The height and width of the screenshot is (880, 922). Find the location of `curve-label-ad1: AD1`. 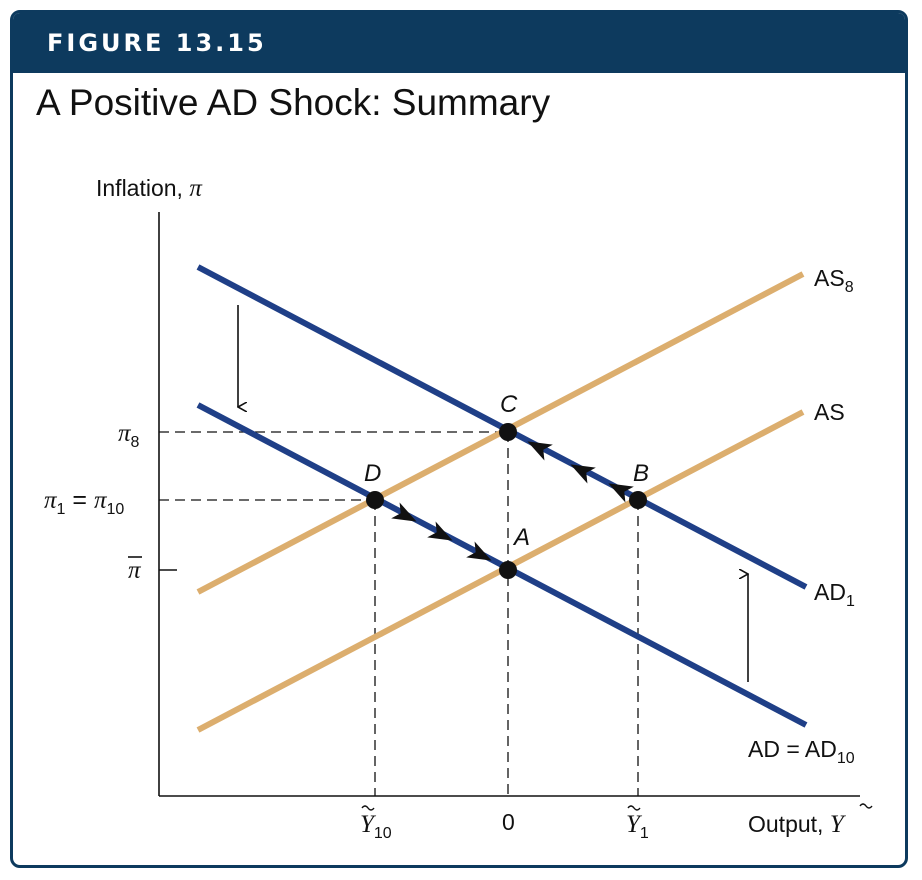

curve-label-ad1: AD1 is located at coordinates (834, 594).